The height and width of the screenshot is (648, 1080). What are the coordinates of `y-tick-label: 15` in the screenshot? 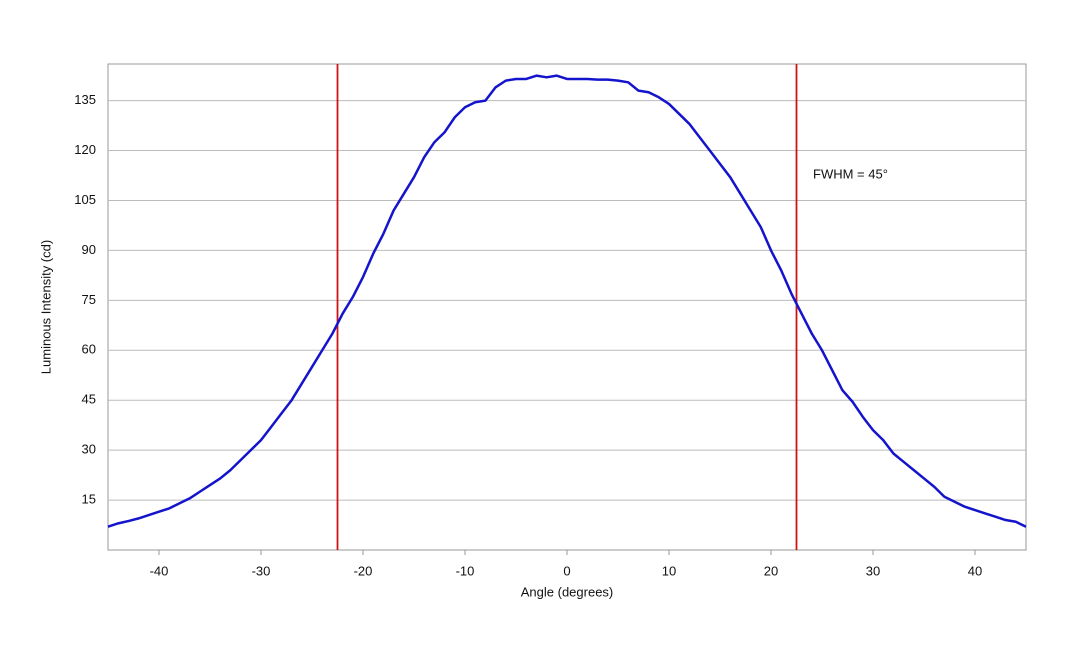 It's located at (89, 499).